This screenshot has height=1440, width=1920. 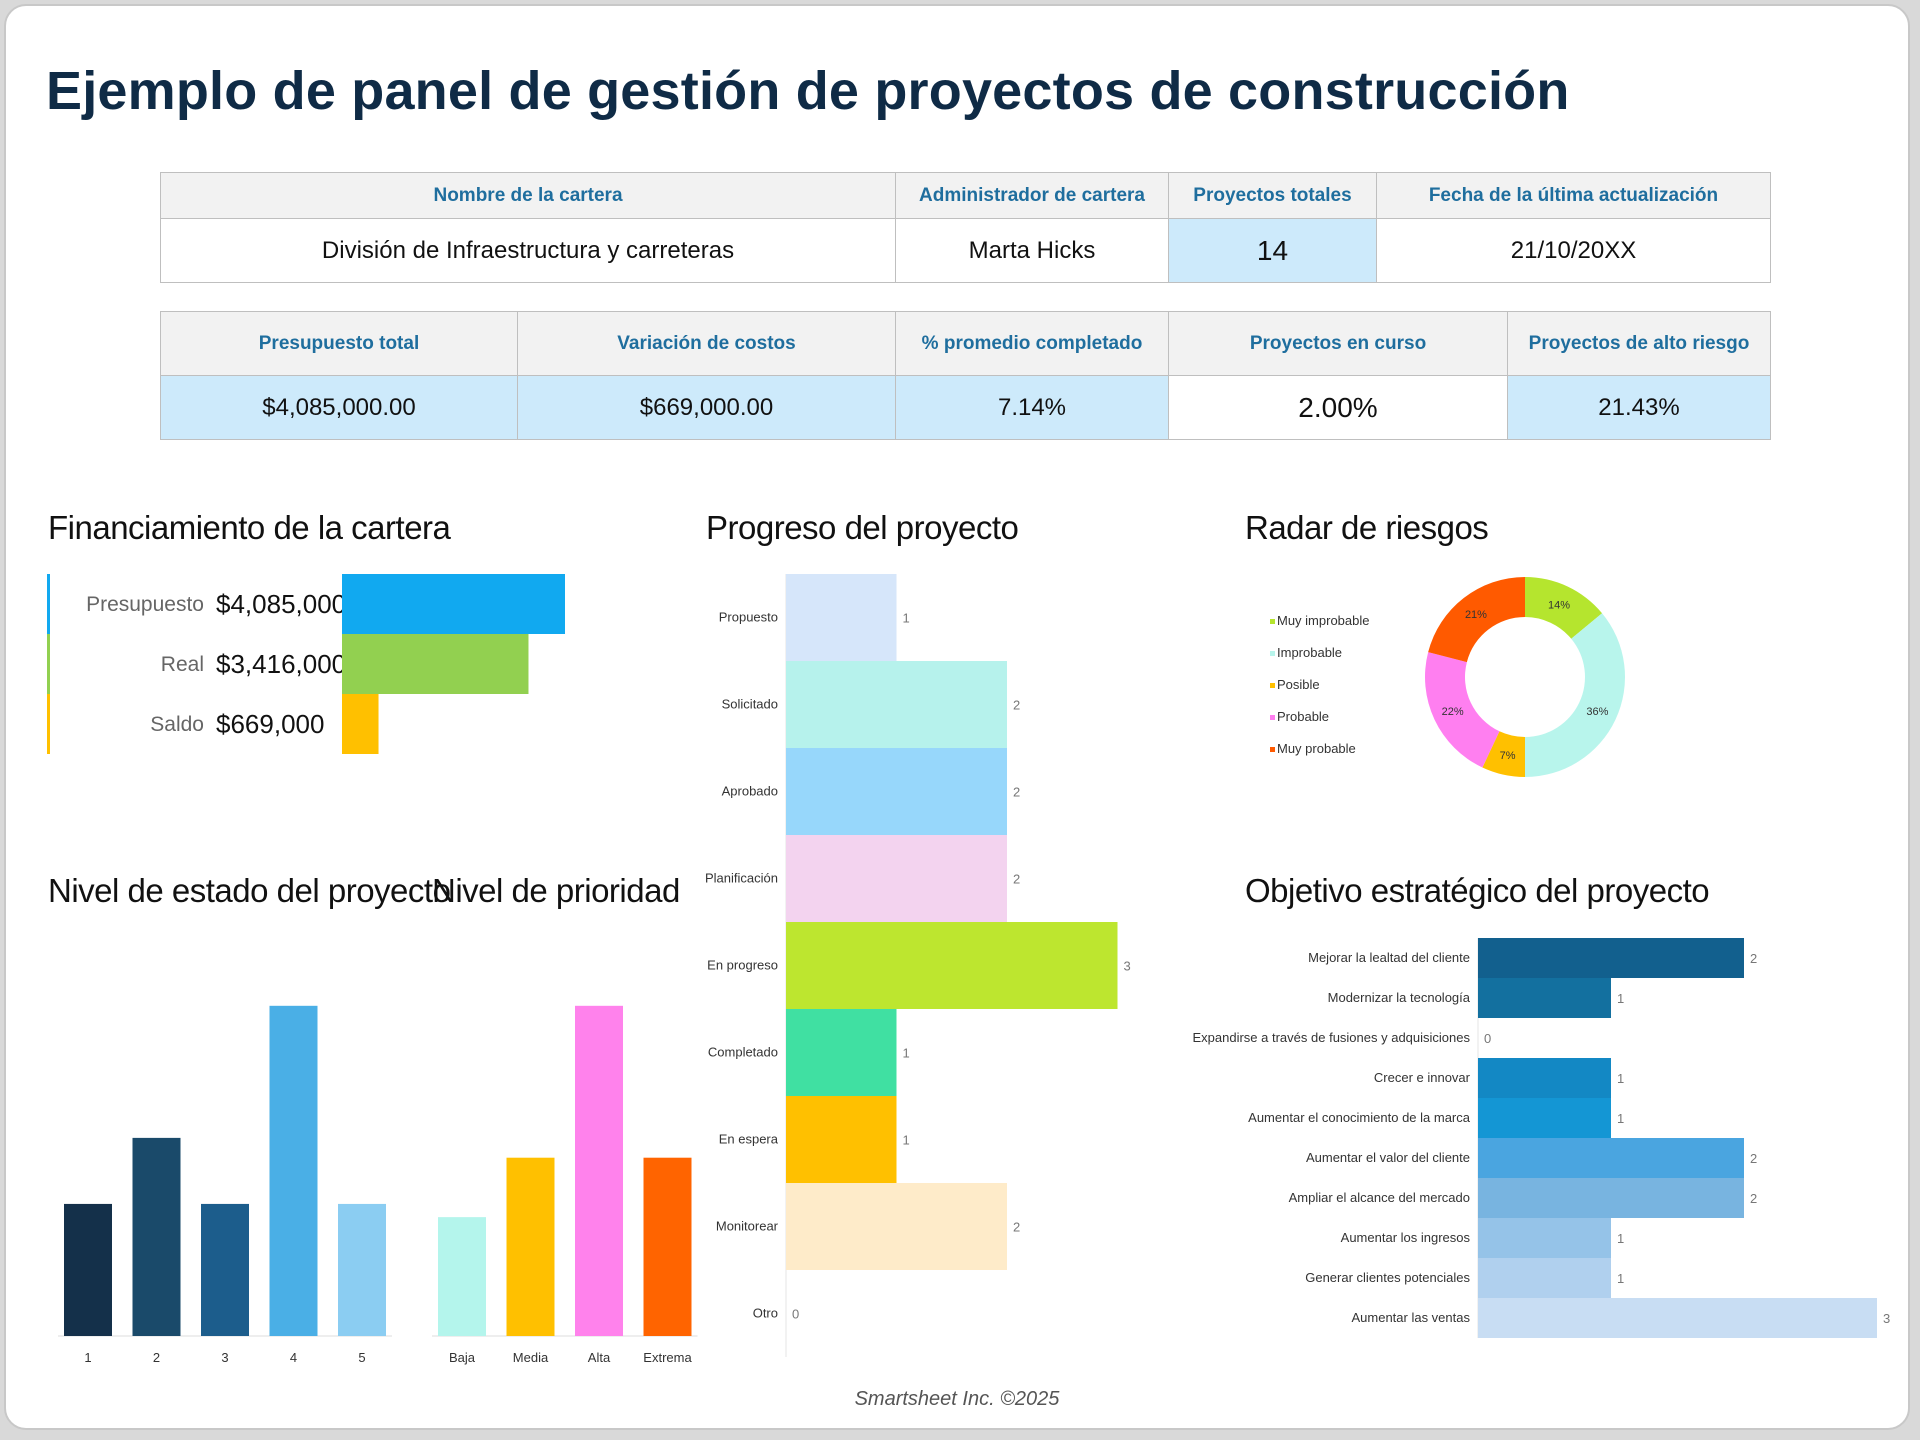 I want to click on objective-value-ampliar-el-alcance-del-mercado: 2, so click(x=1753, y=1198).